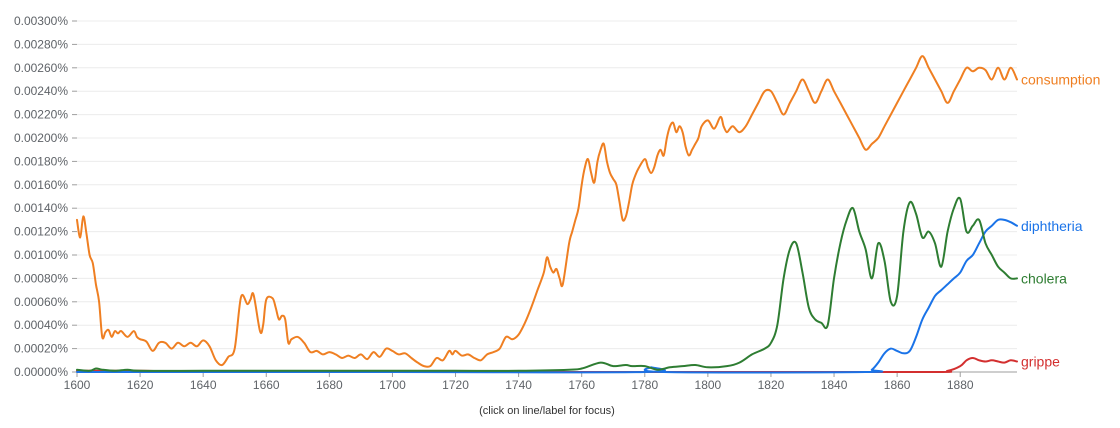 This screenshot has width=1120, height=428. I want to click on y-tick-label: 0.00040%, so click(41, 325).